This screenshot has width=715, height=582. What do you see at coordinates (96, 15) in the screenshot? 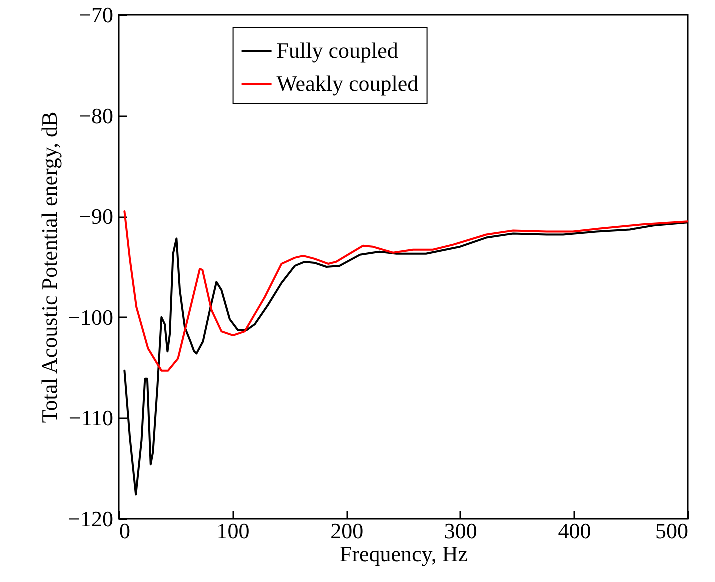
I see `y-tick-label: −70` at bounding box center [96, 15].